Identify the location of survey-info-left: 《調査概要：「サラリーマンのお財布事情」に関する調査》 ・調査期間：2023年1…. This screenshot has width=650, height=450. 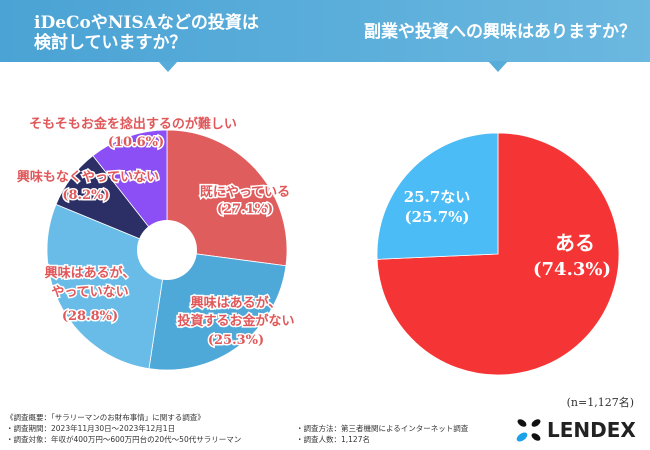
(123, 428).